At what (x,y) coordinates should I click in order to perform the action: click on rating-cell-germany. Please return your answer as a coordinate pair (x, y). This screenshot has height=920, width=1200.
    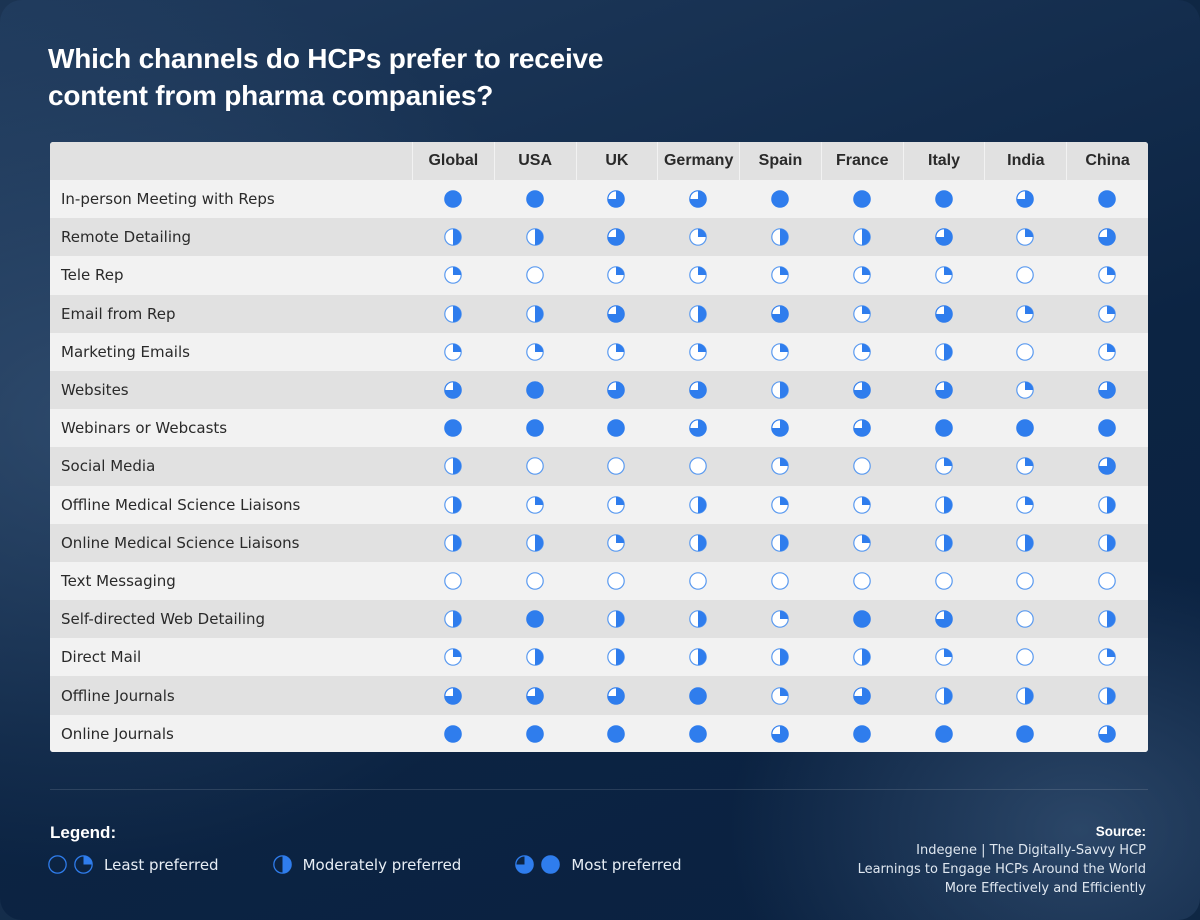
    Looking at the image, I should click on (698, 313).